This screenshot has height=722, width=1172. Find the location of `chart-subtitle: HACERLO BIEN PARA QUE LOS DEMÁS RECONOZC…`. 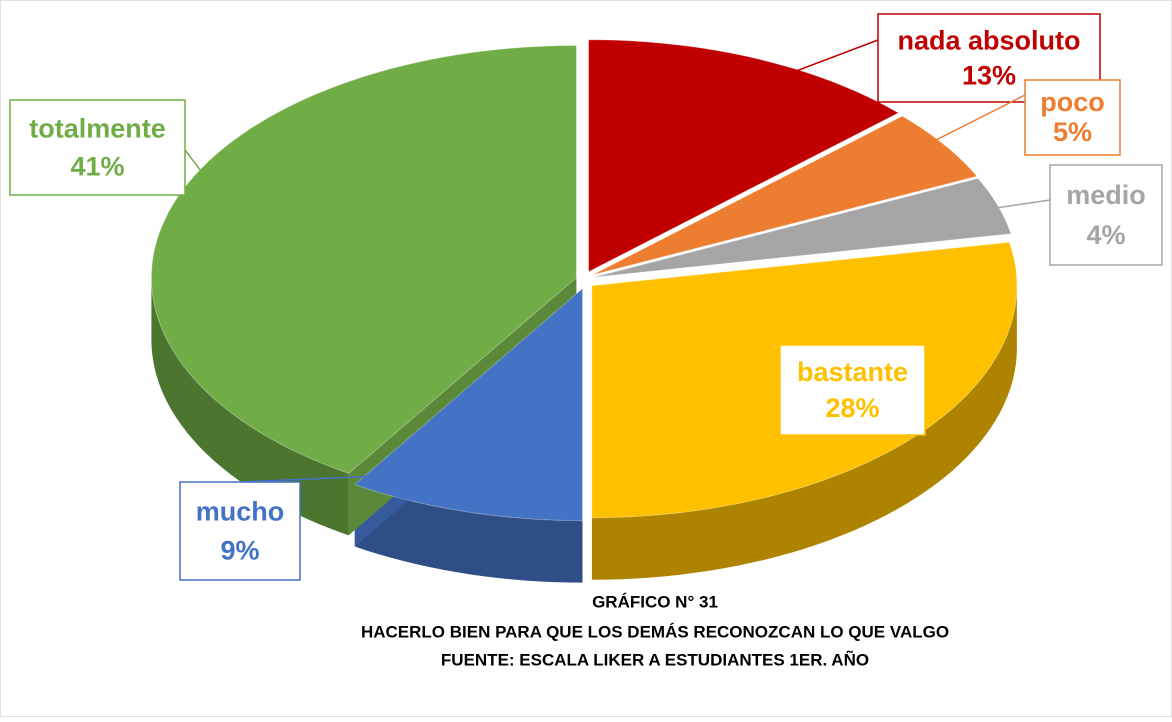

chart-subtitle: HACERLO BIEN PARA QUE LOS DEMÁS RECONOZC… is located at coordinates (655, 631).